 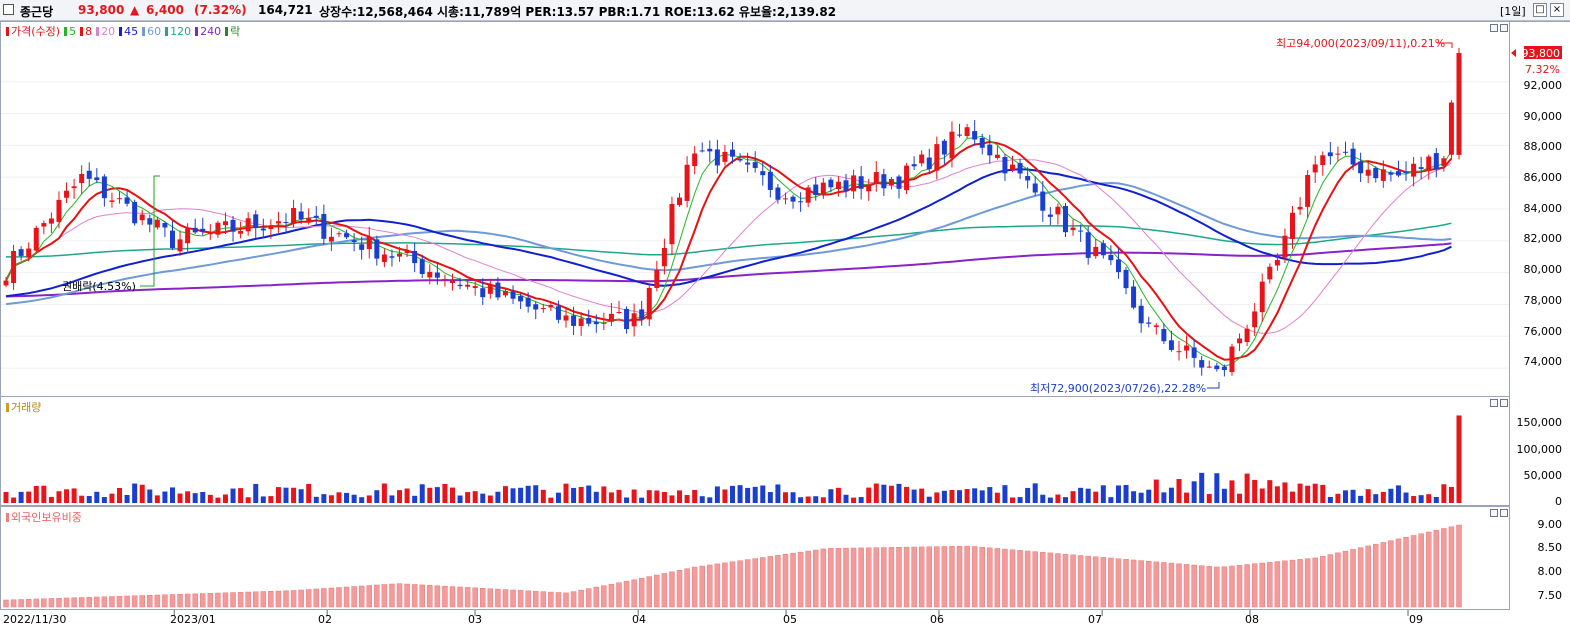 I want to click on close-icon: ×, so click(x=1557, y=10).